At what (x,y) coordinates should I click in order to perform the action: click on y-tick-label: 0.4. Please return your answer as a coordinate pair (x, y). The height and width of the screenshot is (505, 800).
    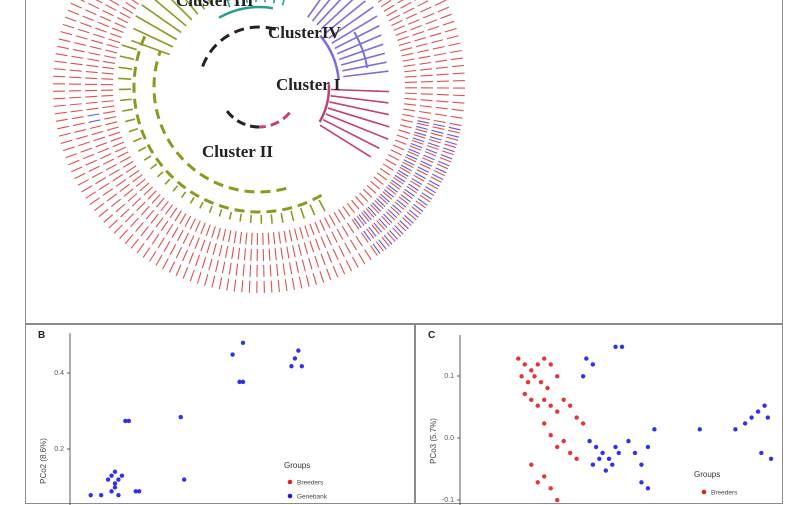
    Looking at the image, I should click on (59, 373).